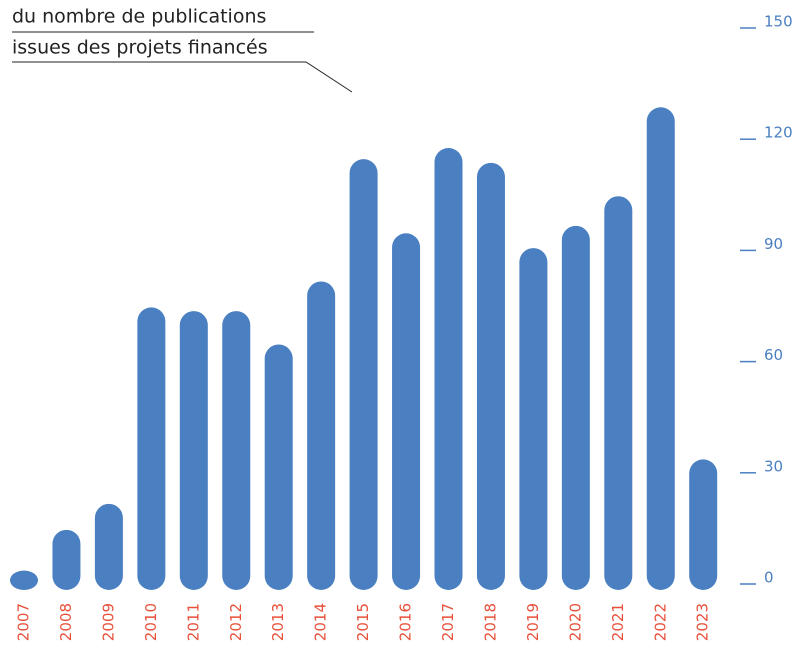 The image size is (794, 649). What do you see at coordinates (278, 622) in the screenshot?
I see `x-tick-label: 2013` at bounding box center [278, 622].